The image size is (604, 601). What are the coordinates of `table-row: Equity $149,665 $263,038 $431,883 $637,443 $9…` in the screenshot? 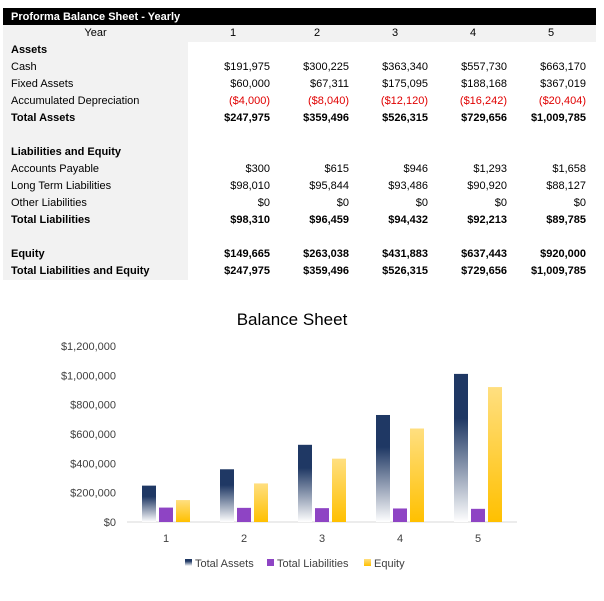 It's located at (299, 254).